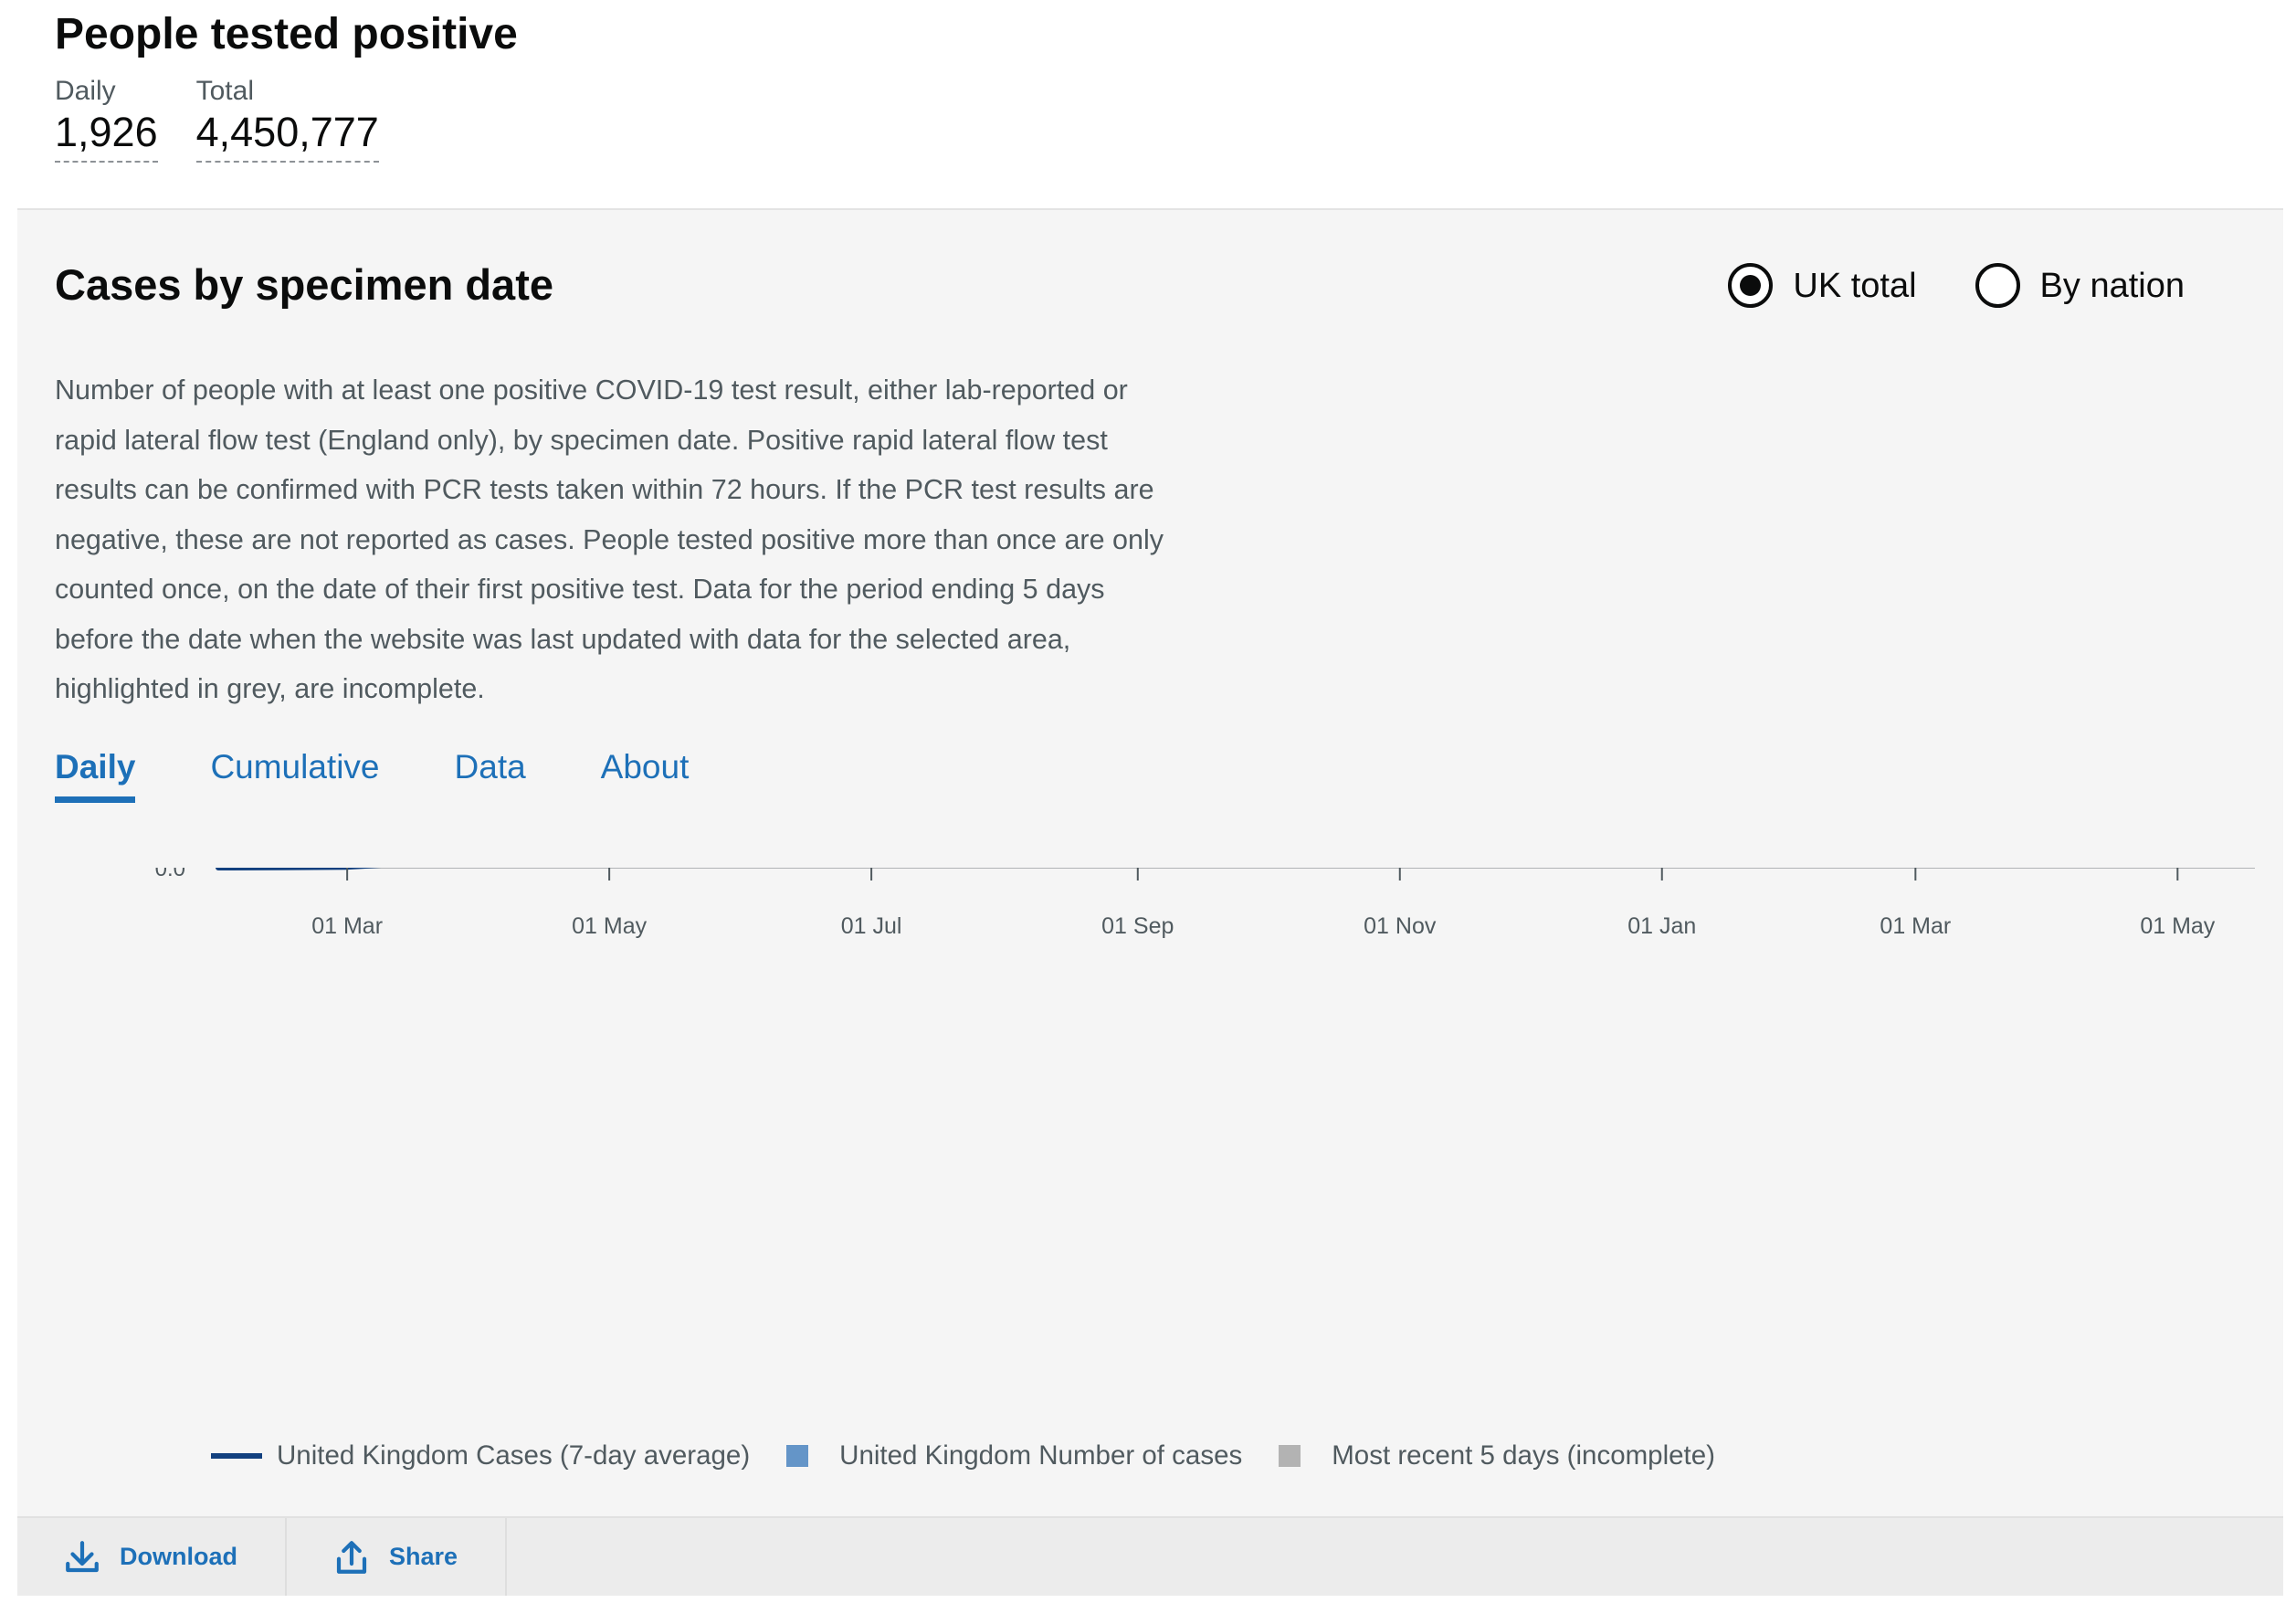  I want to click on legend-item-incomplete: Most recent 5 days (incomplete), so click(1497, 1456).